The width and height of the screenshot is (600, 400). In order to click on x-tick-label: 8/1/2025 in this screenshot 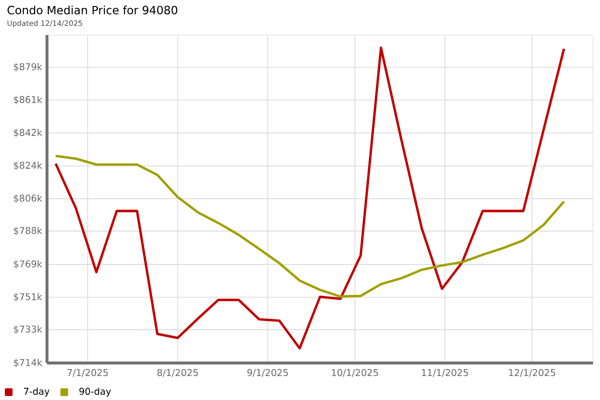, I will do `click(177, 373)`.